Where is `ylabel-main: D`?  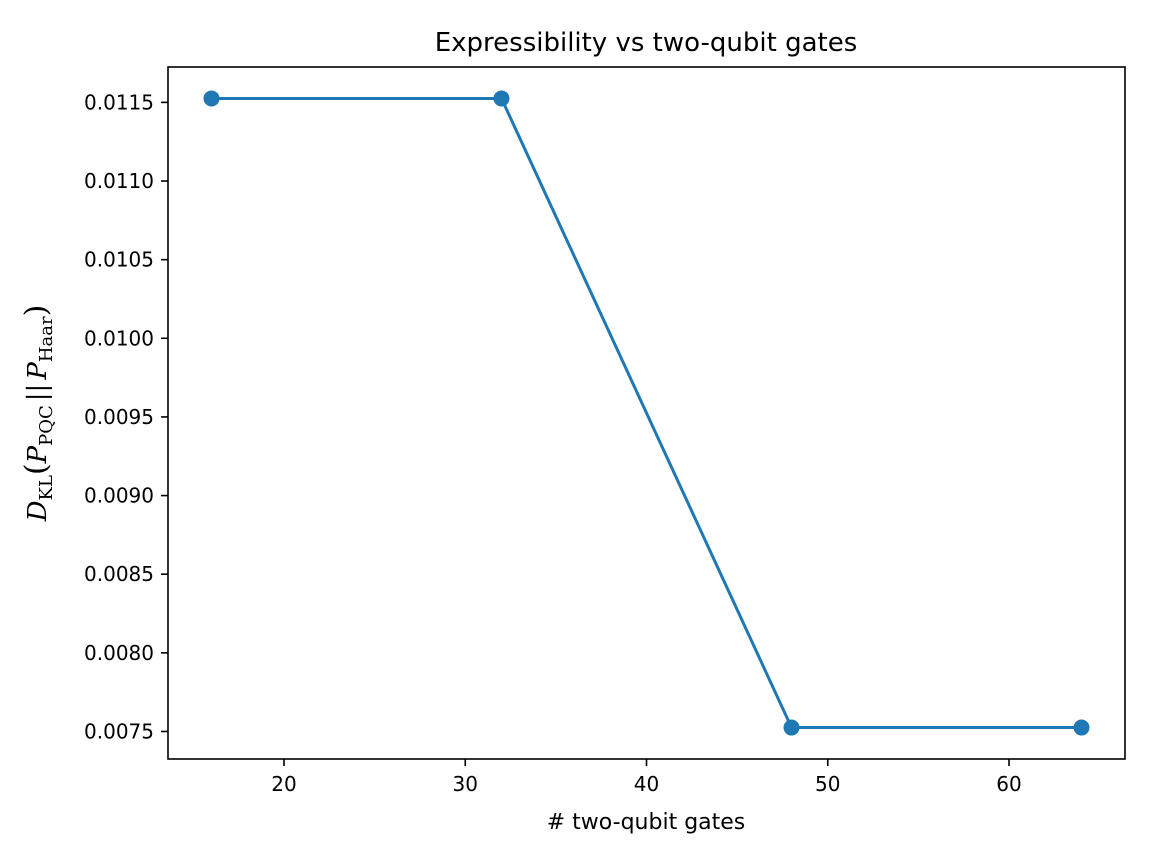
ylabel-main: D is located at coordinates (38, 511).